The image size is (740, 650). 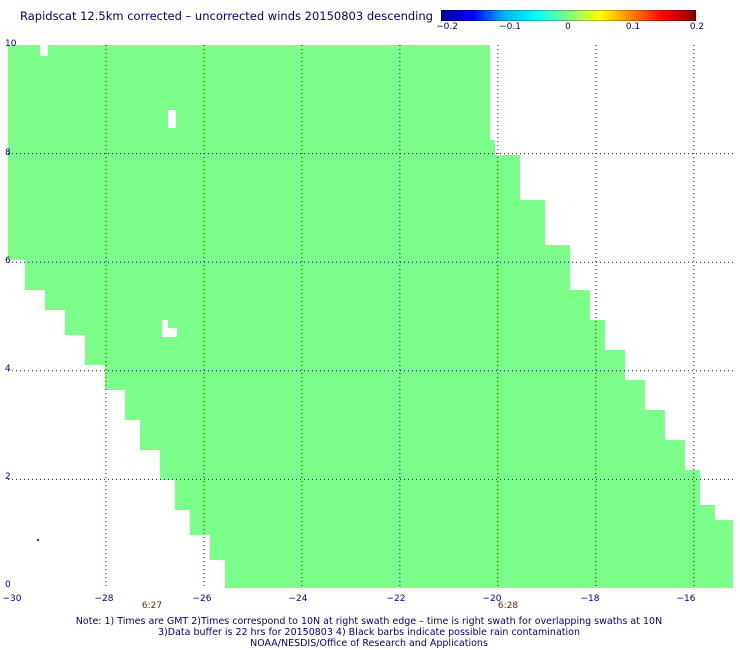 I want to click on colorbar-label: 0.2, so click(x=697, y=27).